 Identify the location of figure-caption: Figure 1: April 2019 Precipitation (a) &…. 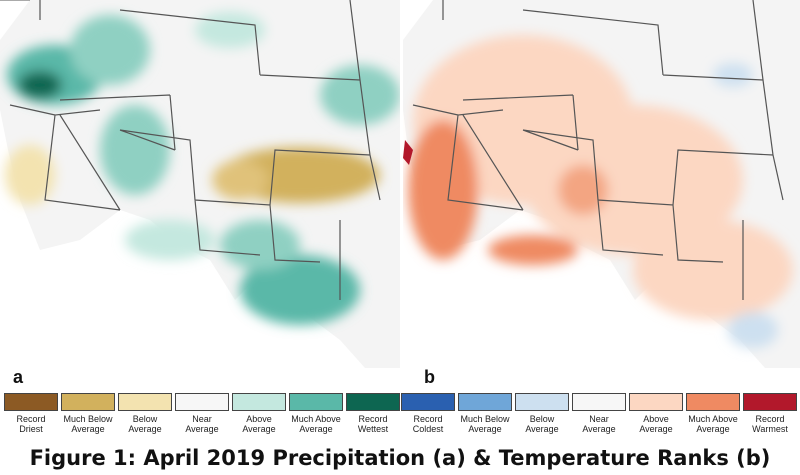
(400, 458).